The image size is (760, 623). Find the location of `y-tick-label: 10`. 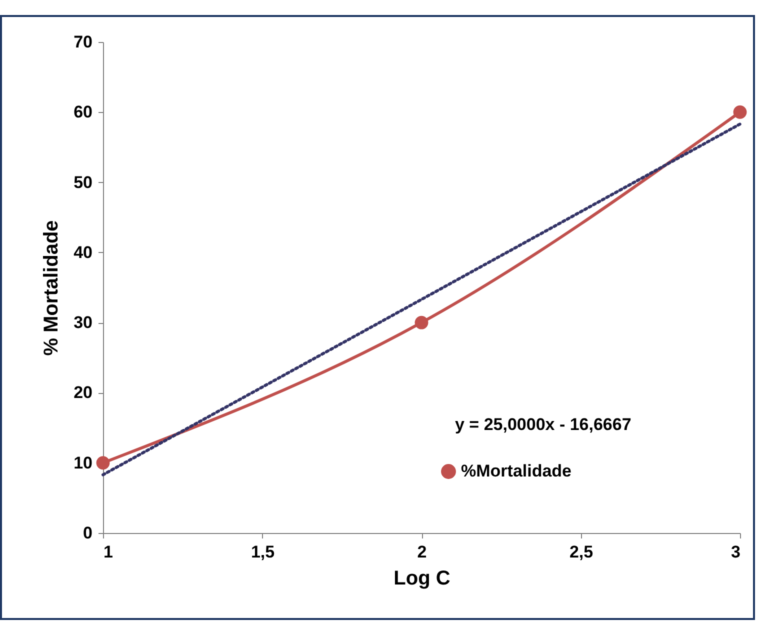

y-tick-label: 10 is located at coordinates (83, 462).